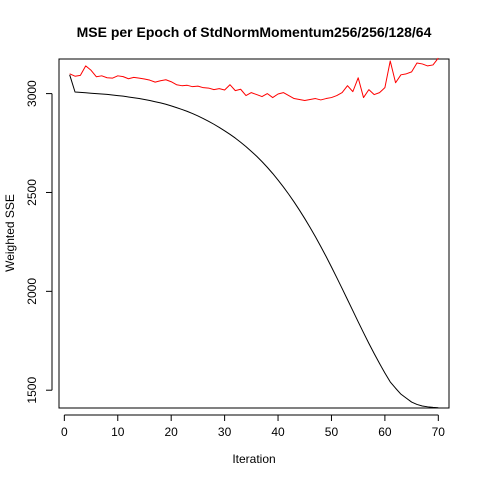 The image size is (480, 480). Describe the element at coordinates (32, 291) in the screenshot. I see `y-tick-label: 2000` at that location.